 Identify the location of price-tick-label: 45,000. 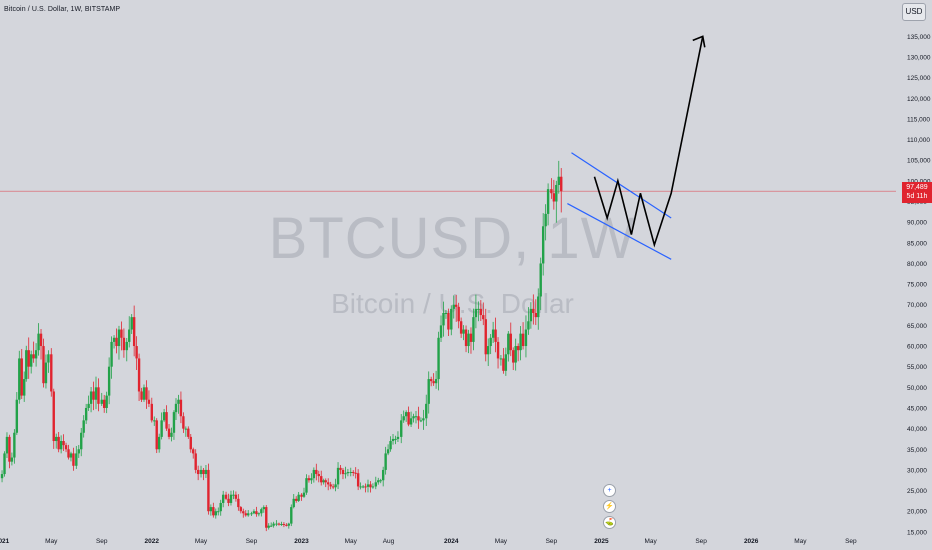
(917, 408).